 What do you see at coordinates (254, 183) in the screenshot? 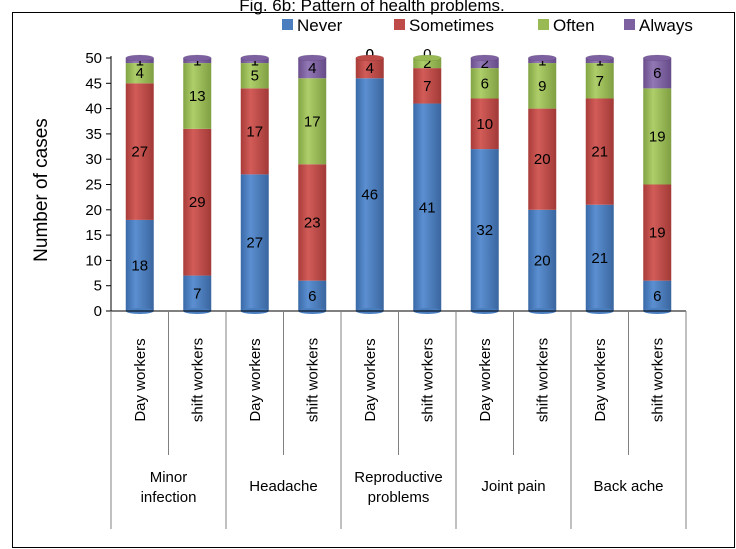
I see `bar-stack: 27 17 51` at bounding box center [254, 183].